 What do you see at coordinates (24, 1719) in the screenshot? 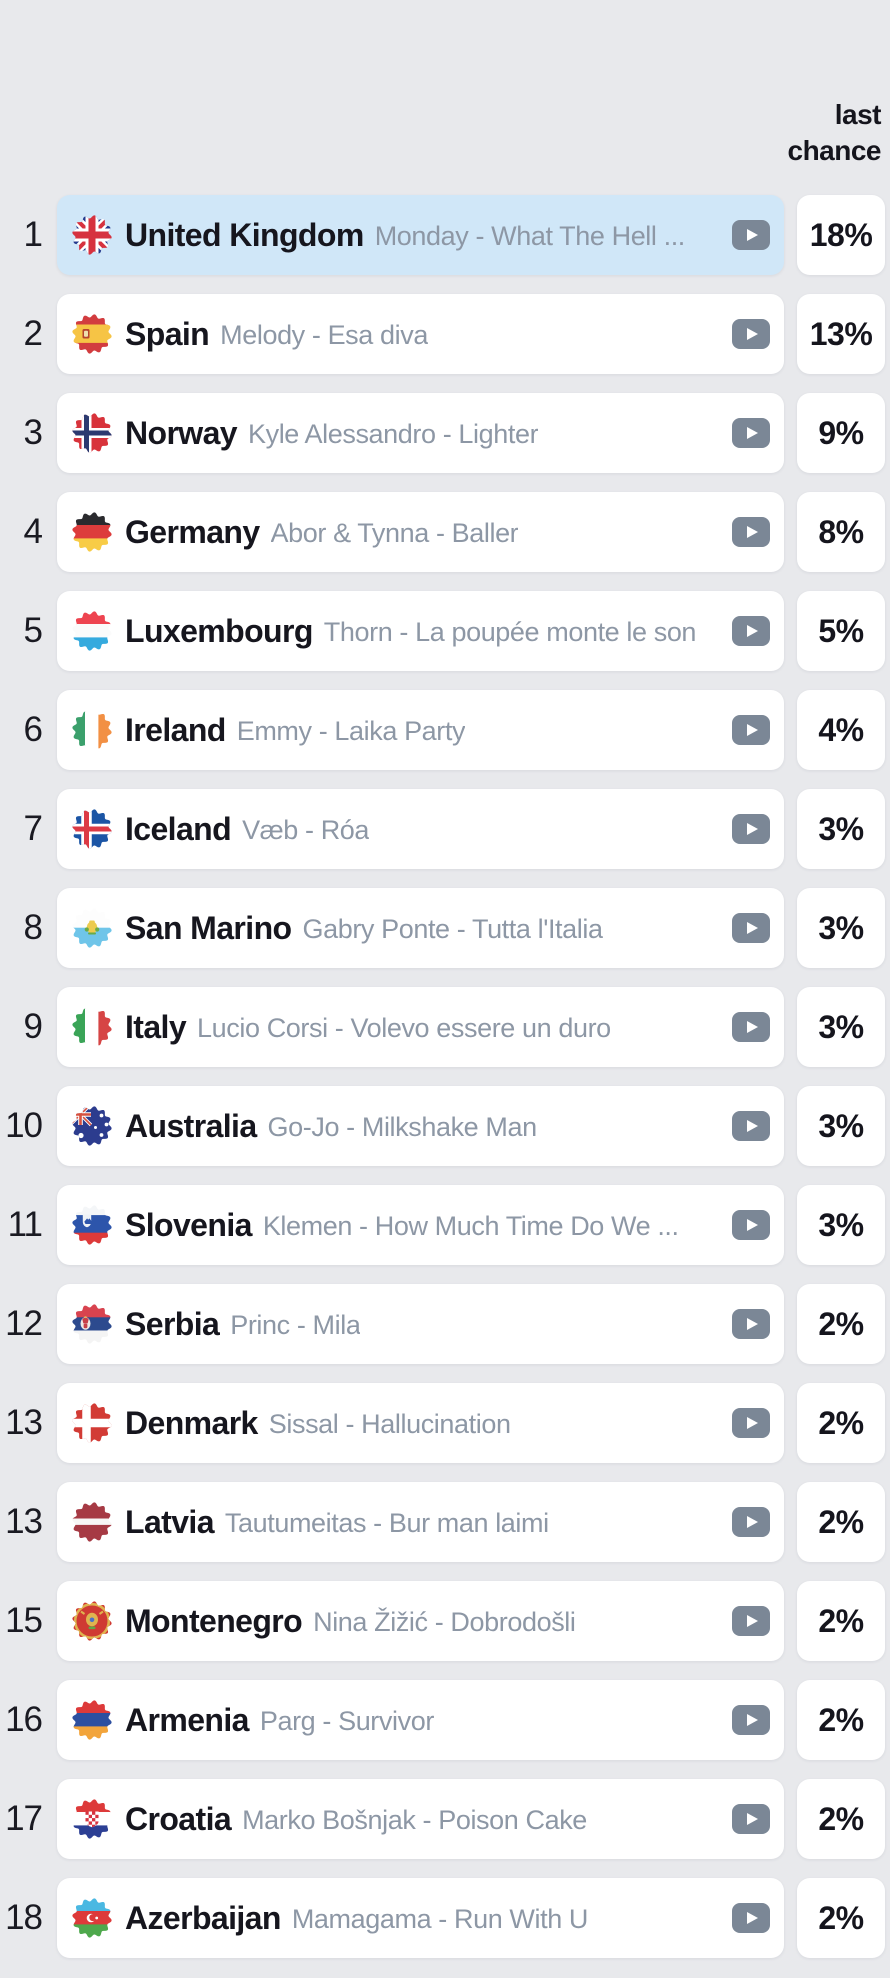
I see `rank-number: 16` at bounding box center [24, 1719].